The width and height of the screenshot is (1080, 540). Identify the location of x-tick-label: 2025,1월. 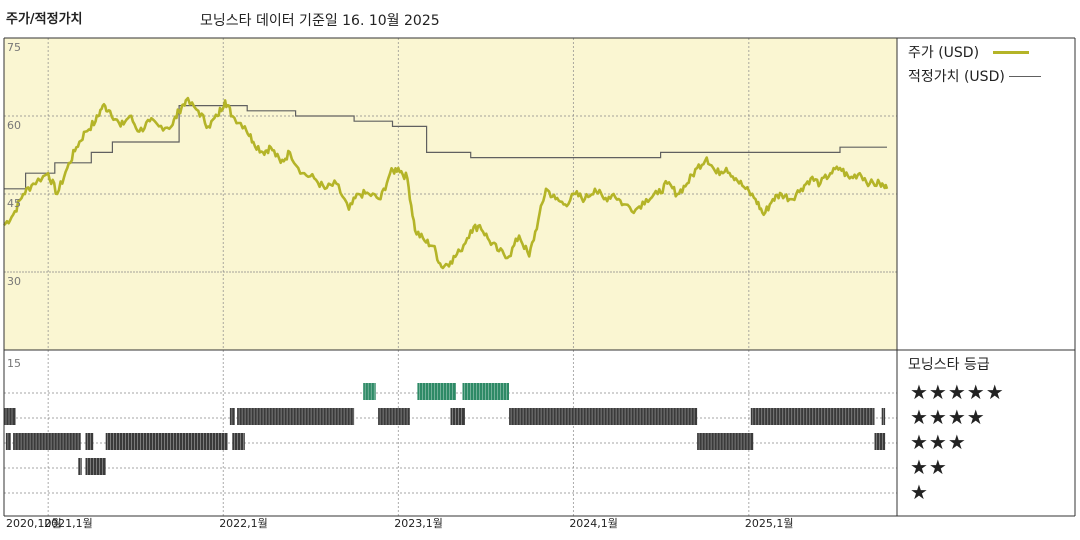
(769, 523).